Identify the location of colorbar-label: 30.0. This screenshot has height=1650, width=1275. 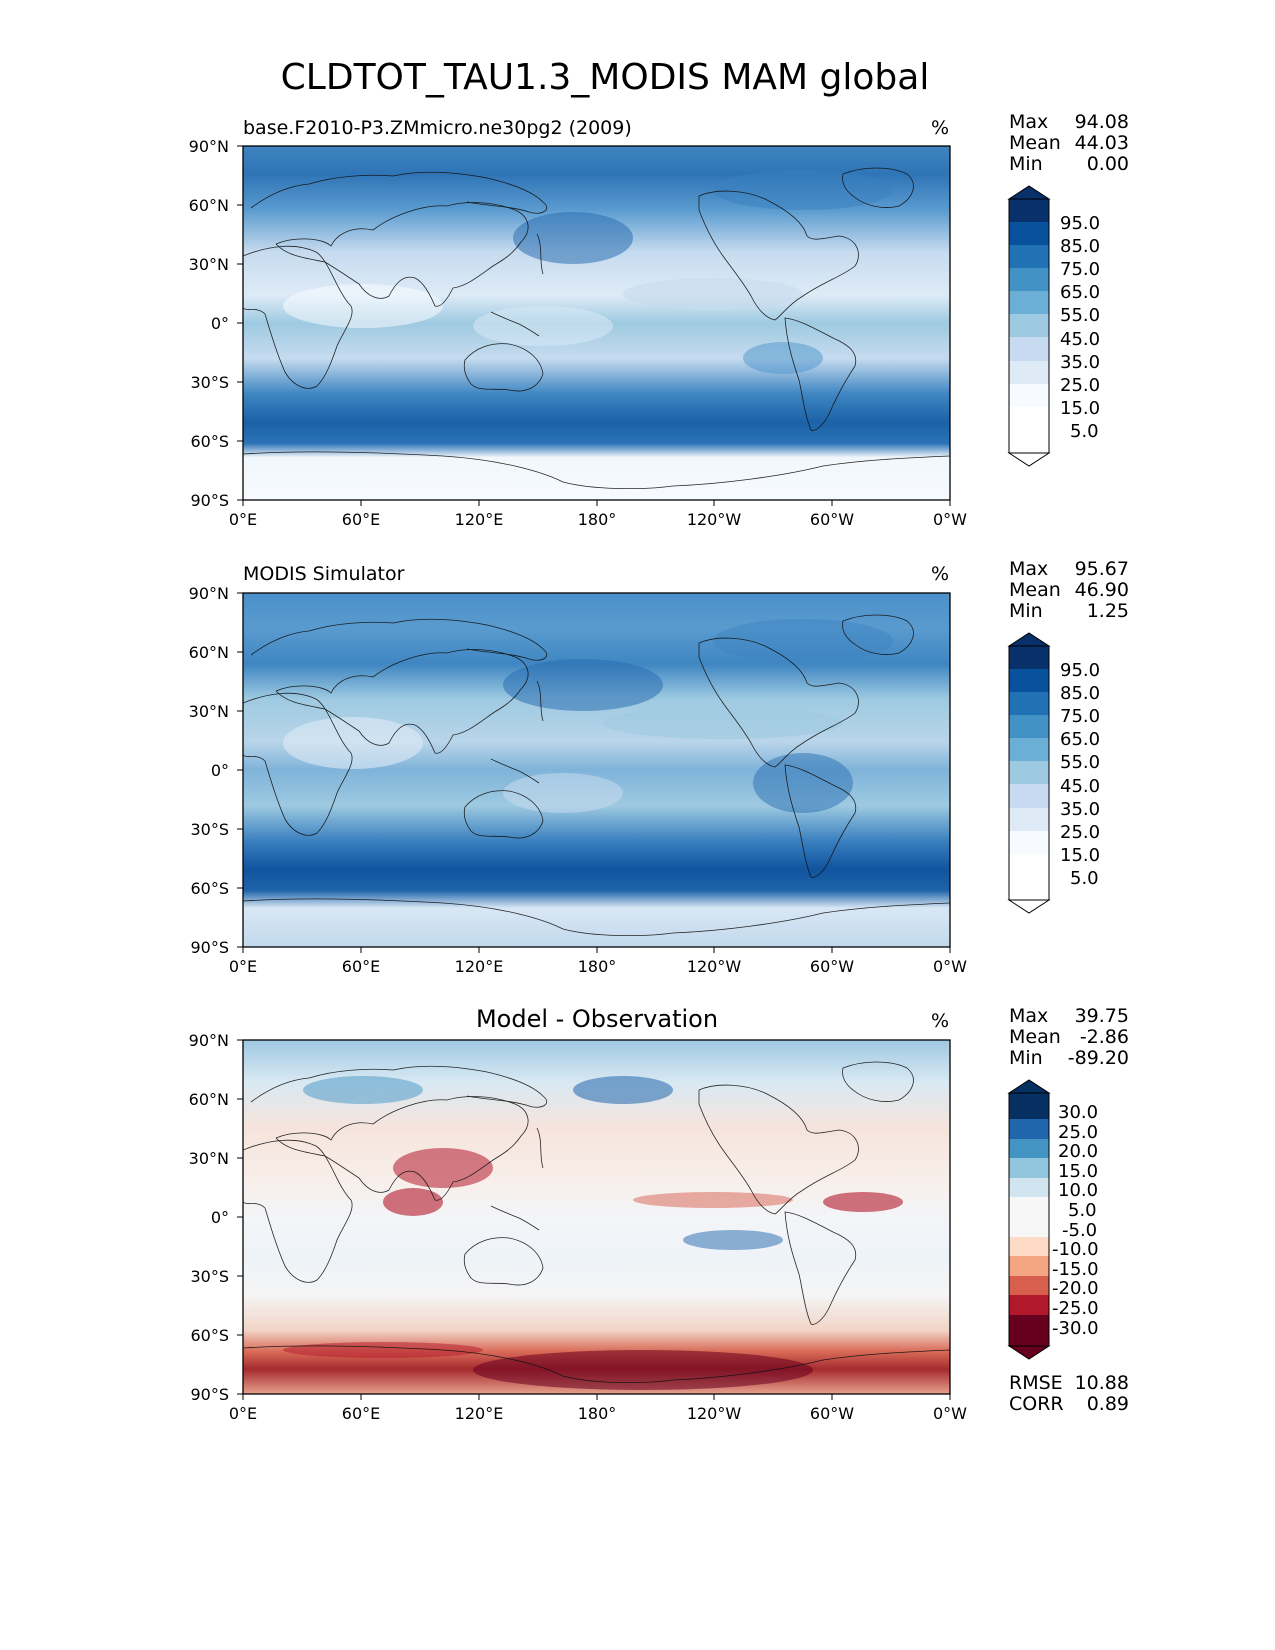
(1078, 1112).